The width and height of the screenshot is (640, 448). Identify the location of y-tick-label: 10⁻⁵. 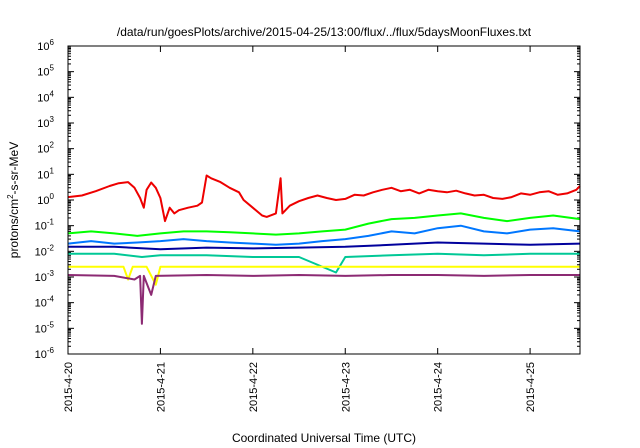
(45, 327).